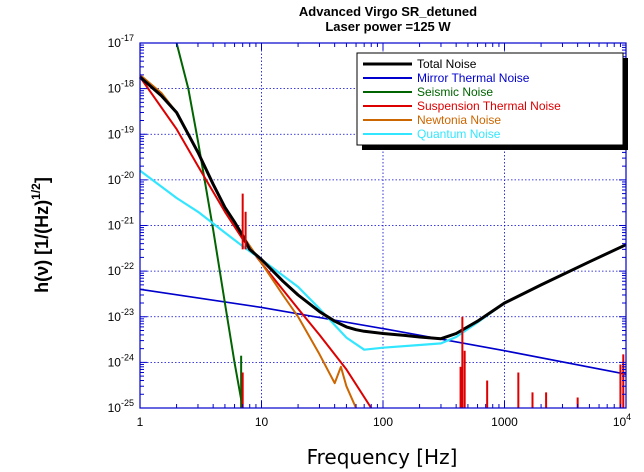 This screenshot has height=472, width=644. I want to click on x-tick-label: 1000, so click(504, 422).